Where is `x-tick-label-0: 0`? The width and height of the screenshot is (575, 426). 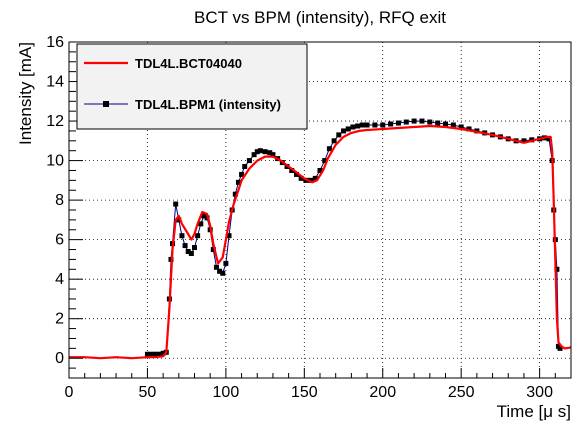
x-tick-label-0: 0 is located at coordinates (69, 392).